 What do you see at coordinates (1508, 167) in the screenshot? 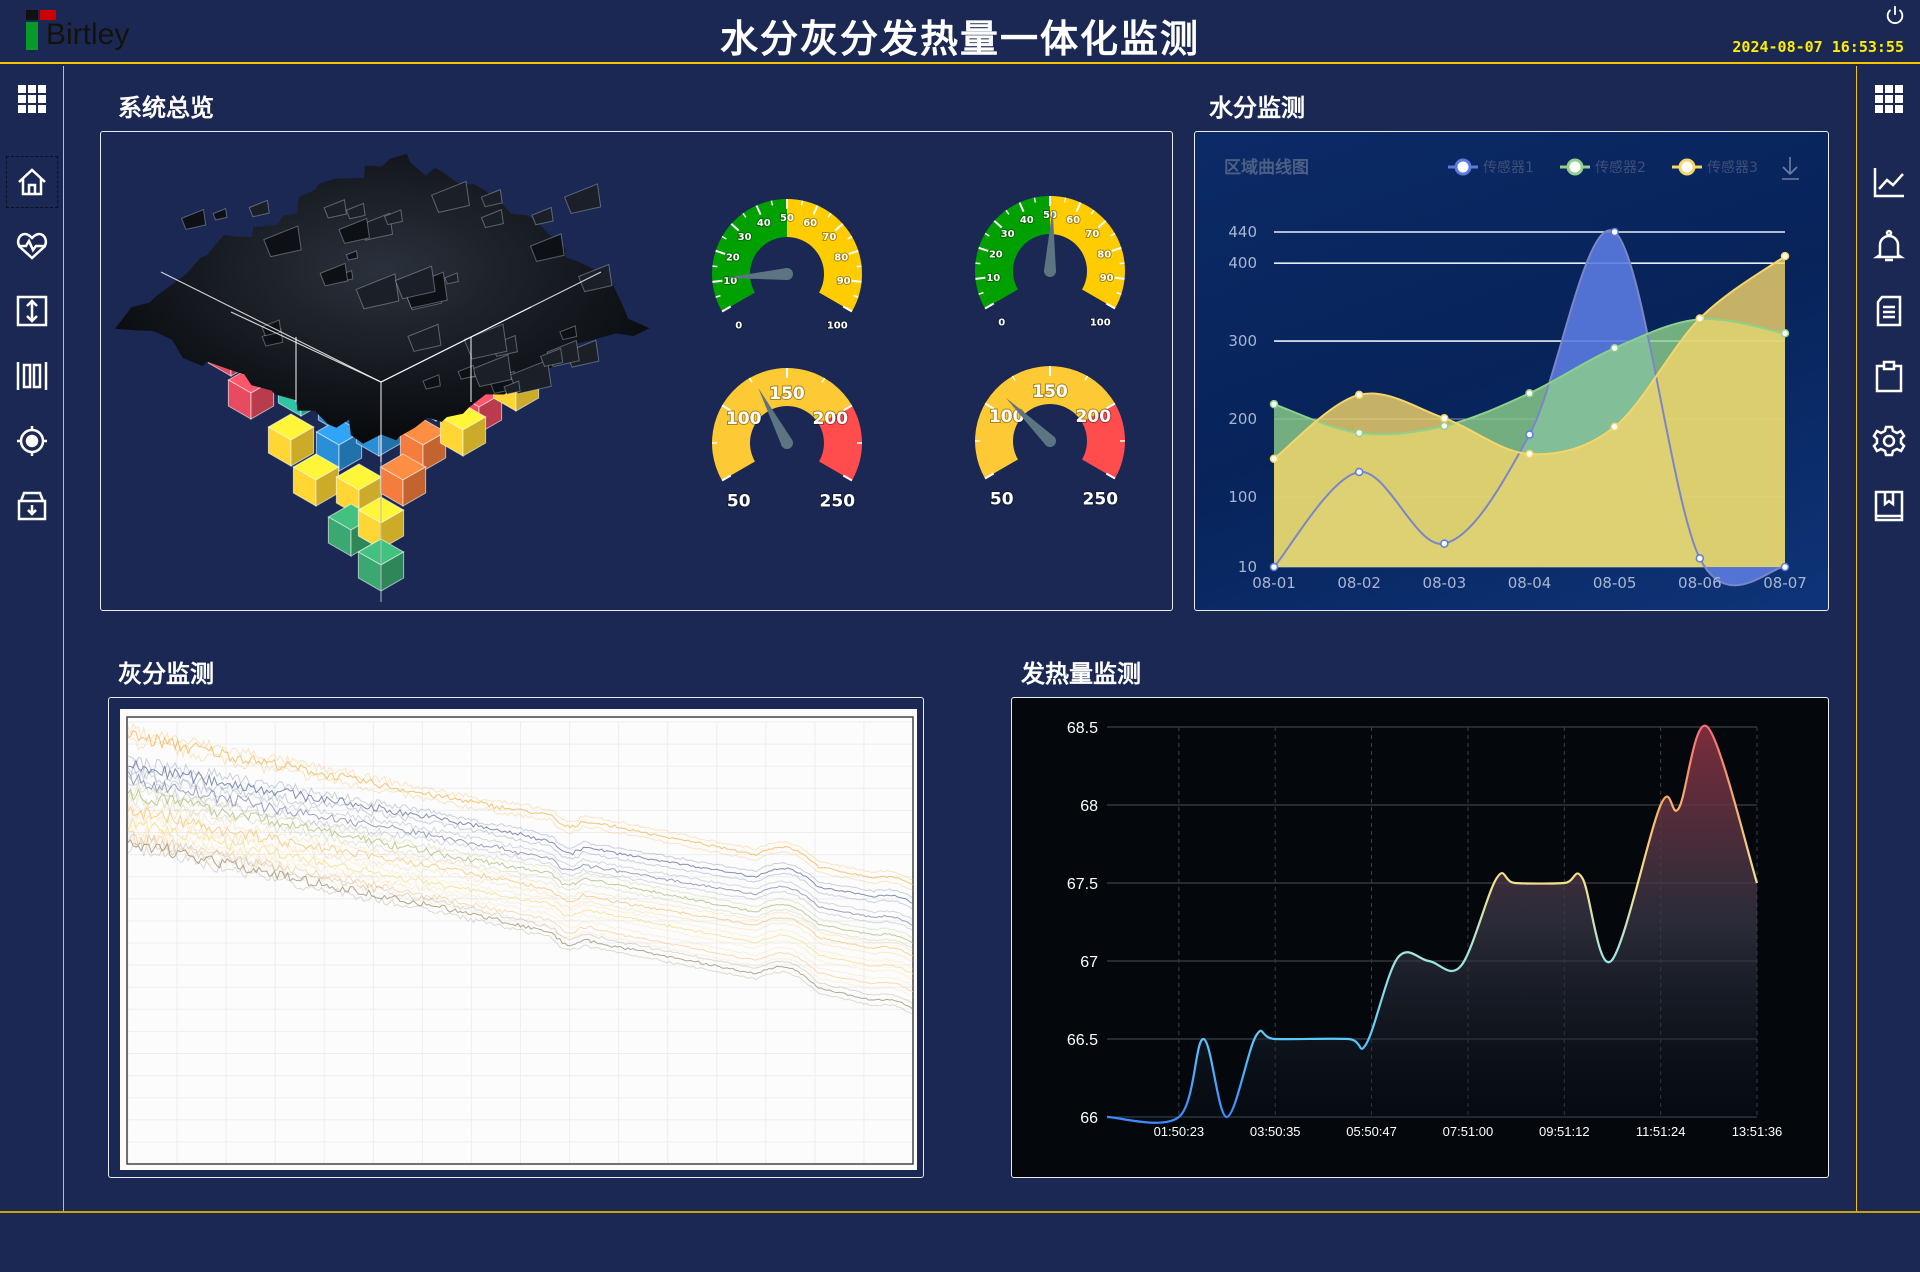
I see `legend-label: 传感器1` at bounding box center [1508, 167].